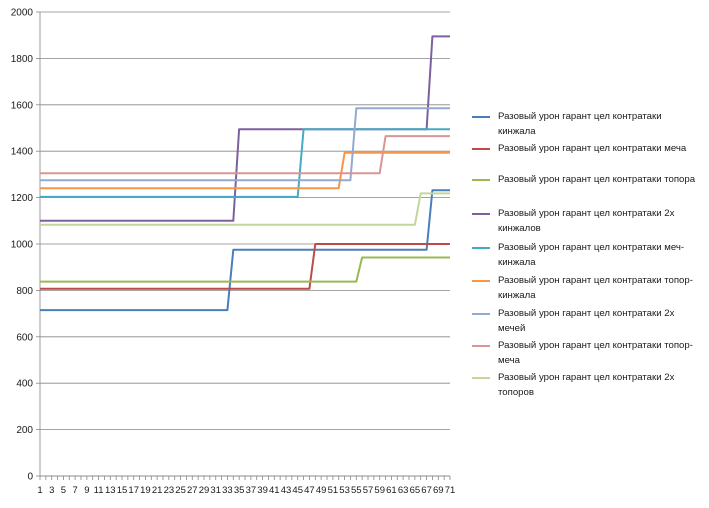  What do you see at coordinates (22, 105) in the screenshot?
I see `y-tick-label: 1600` at bounding box center [22, 105].